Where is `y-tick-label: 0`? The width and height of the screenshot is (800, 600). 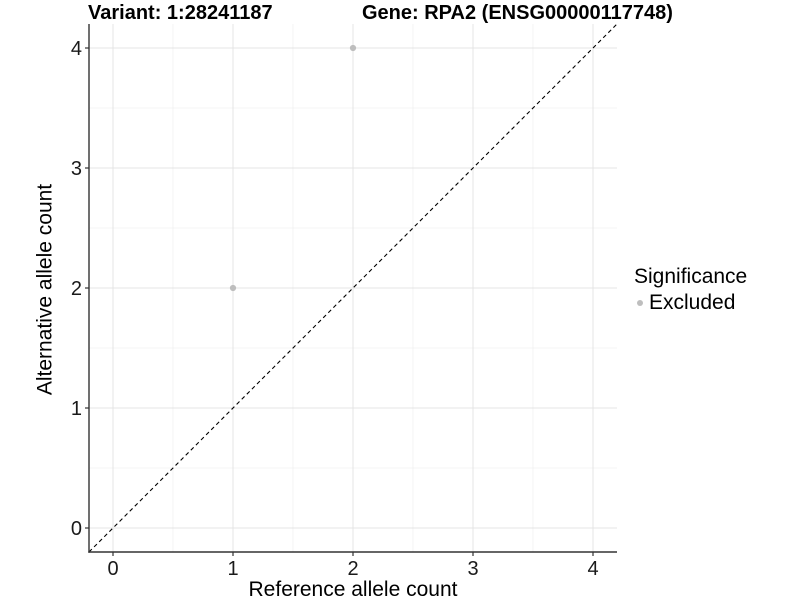 y-tick-label: 0 is located at coordinates (76, 529).